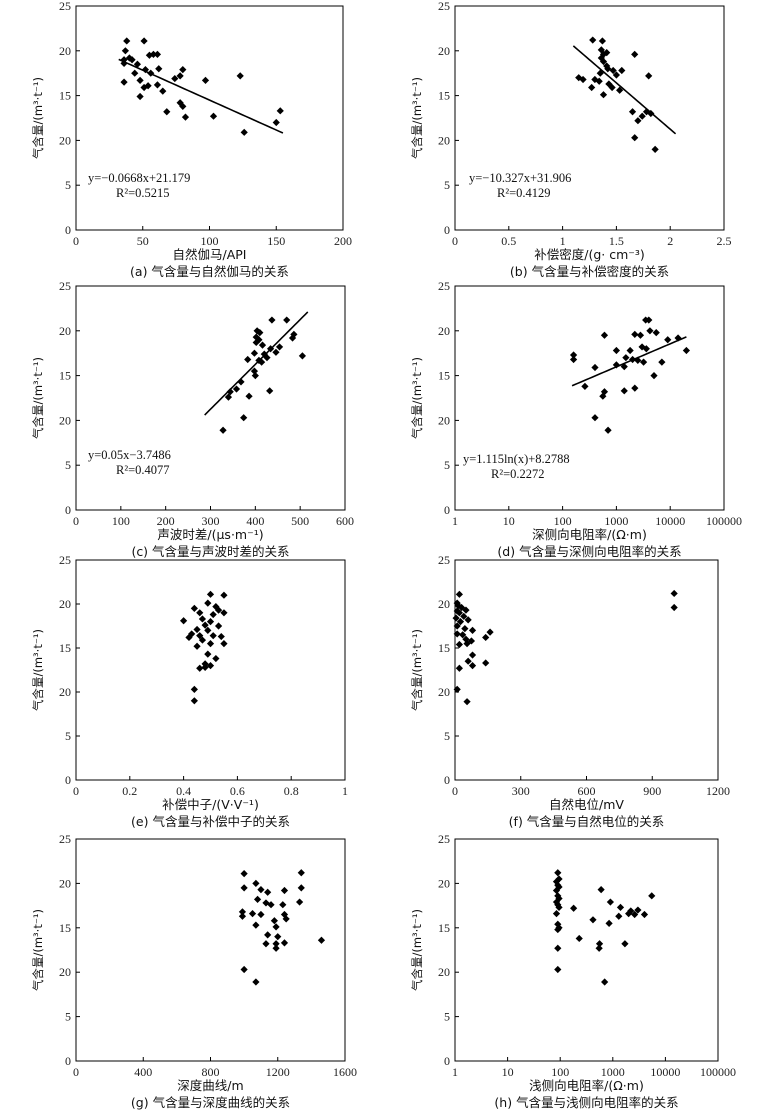 The image size is (762, 1117). What do you see at coordinates (589, 271) in the screenshot?
I see `panel-caption: (b) 气含量与补偿密度的关系` at bounding box center [589, 271].